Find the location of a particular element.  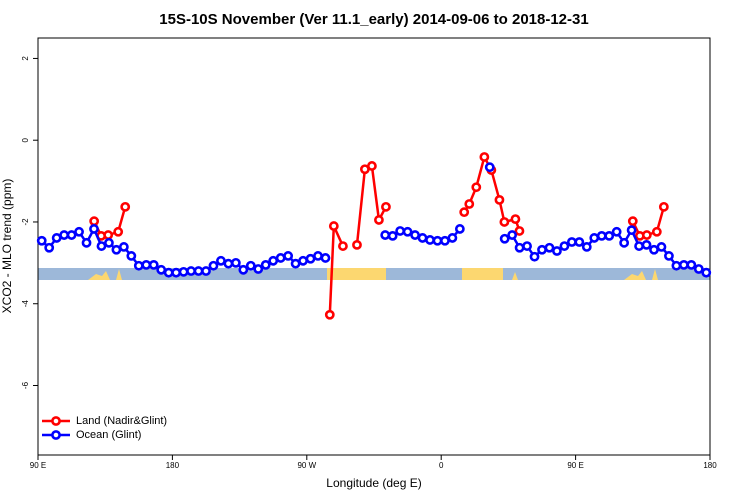

x-tick-label: 90 W is located at coordinates (306, 465).